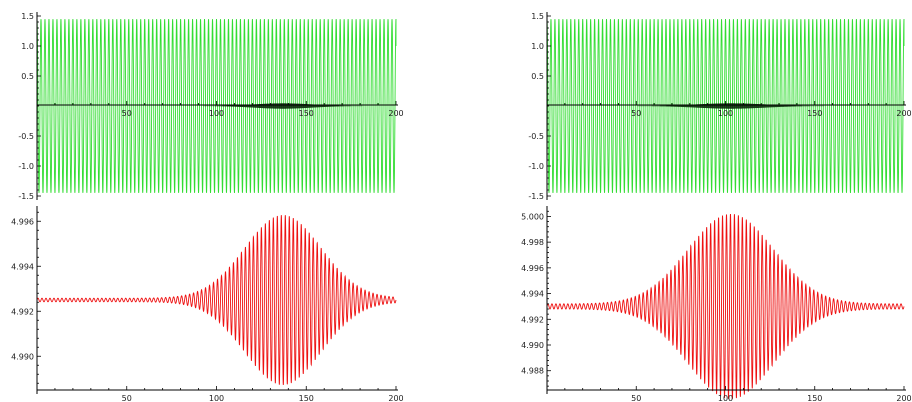 The width and height of the screenshot is (912, 402). Describe the element at coordinates (532, 216) in the screenshot. I see `y-tick-label: 5.000` at that location.